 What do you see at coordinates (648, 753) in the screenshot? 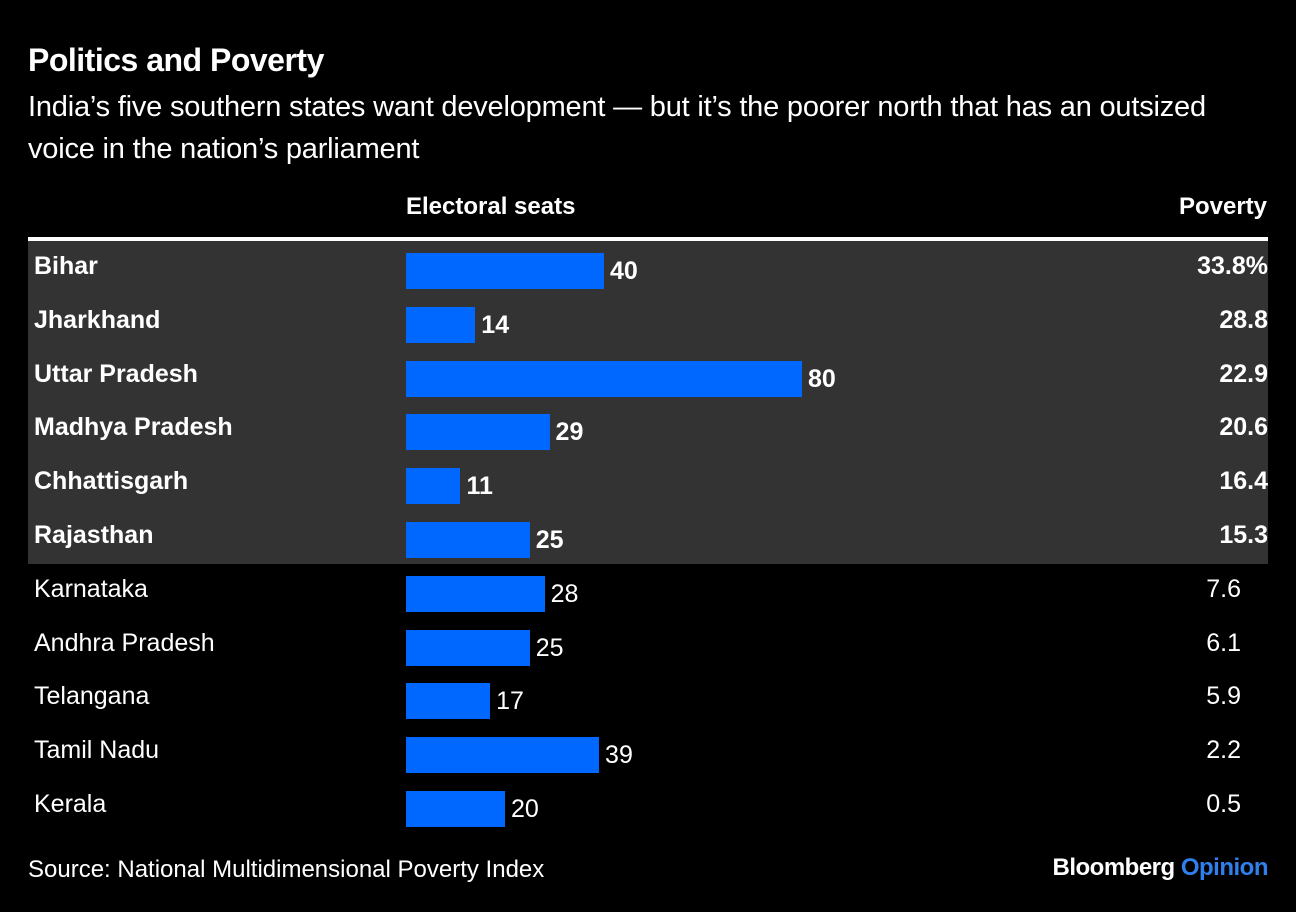
I see `table-row: Tamil Nadu 39 2.2` at bounding box center [648, 753].